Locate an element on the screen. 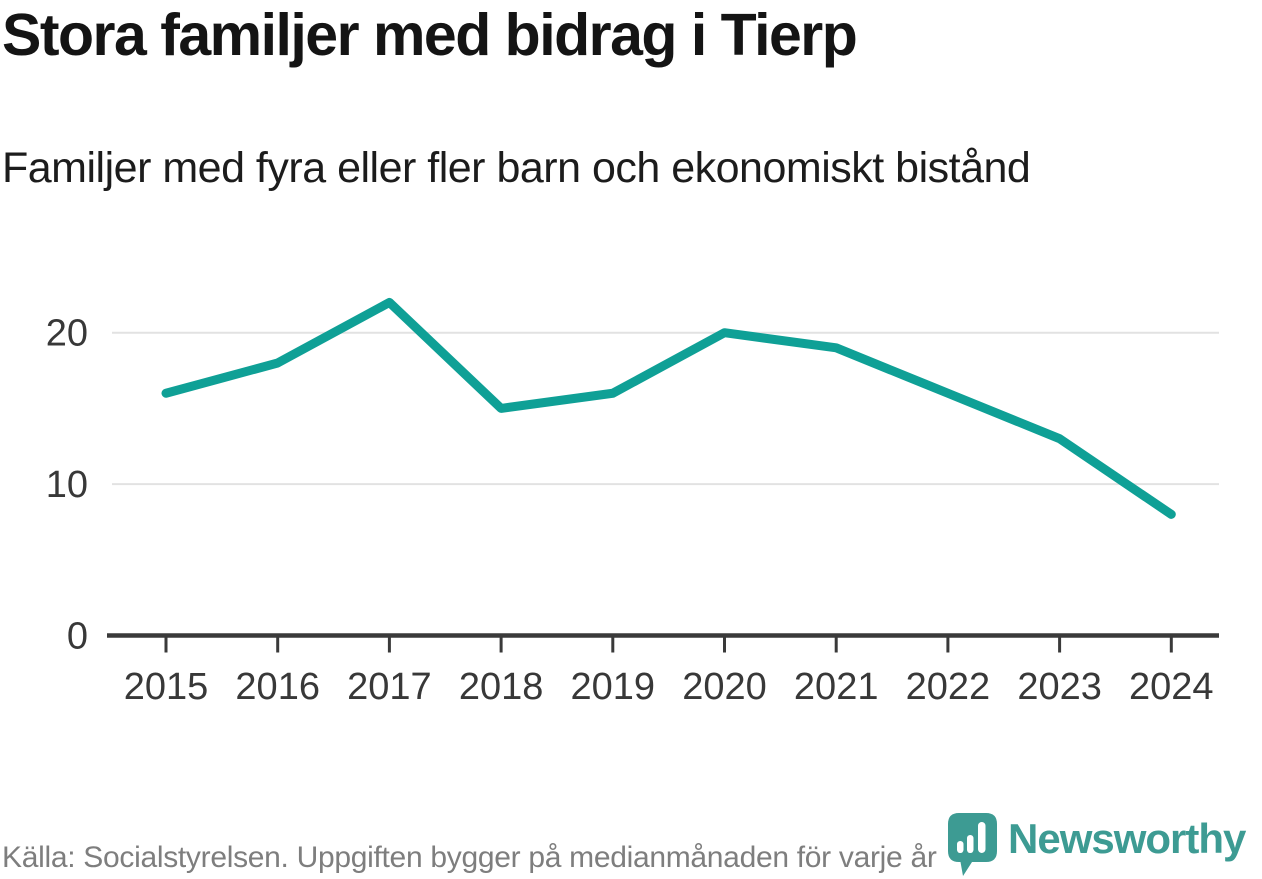 This screenshot has width=1262, height=879. x-tick-label: 2024 is located at coordinates (1171, 687).